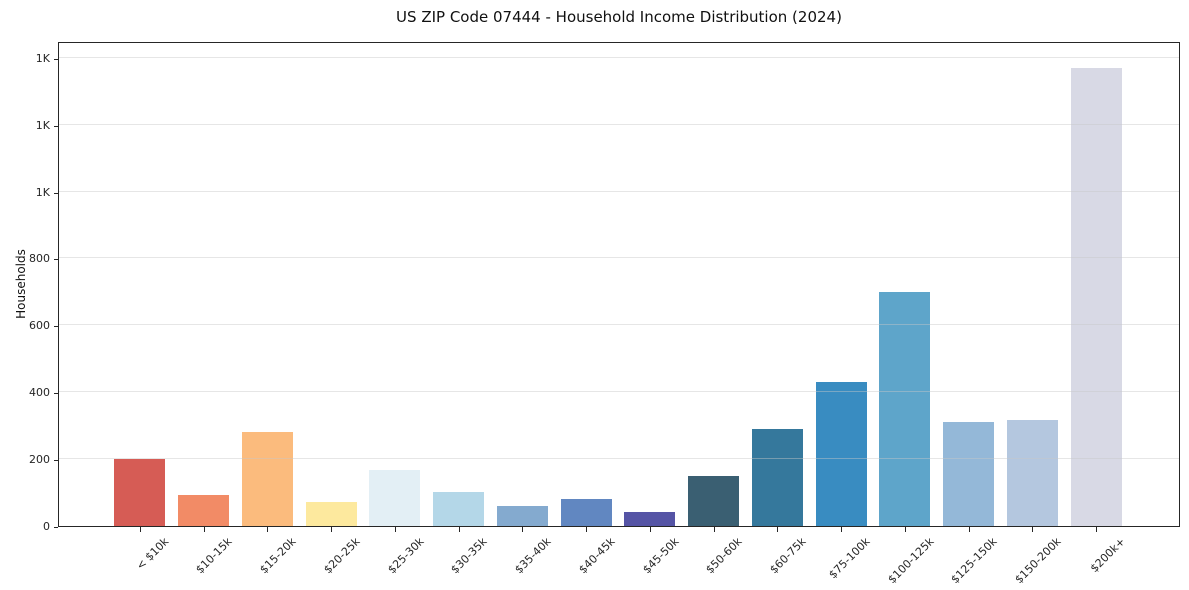 The height and width of the screenshot is (590, 1189). What do you see at coordinates (841, 312) in the screenshot?
I see `bar-slot: $75-100k` at bounding box center [841, 312].